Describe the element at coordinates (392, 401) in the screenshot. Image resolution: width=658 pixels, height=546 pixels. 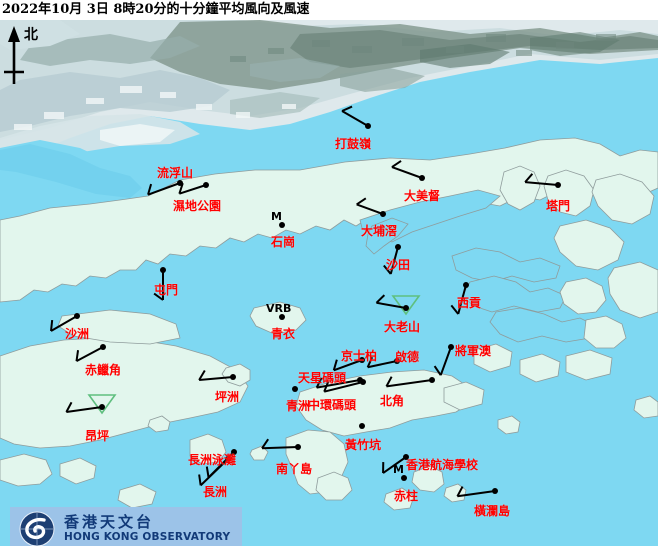
I see `station-label: 北角` at that location.